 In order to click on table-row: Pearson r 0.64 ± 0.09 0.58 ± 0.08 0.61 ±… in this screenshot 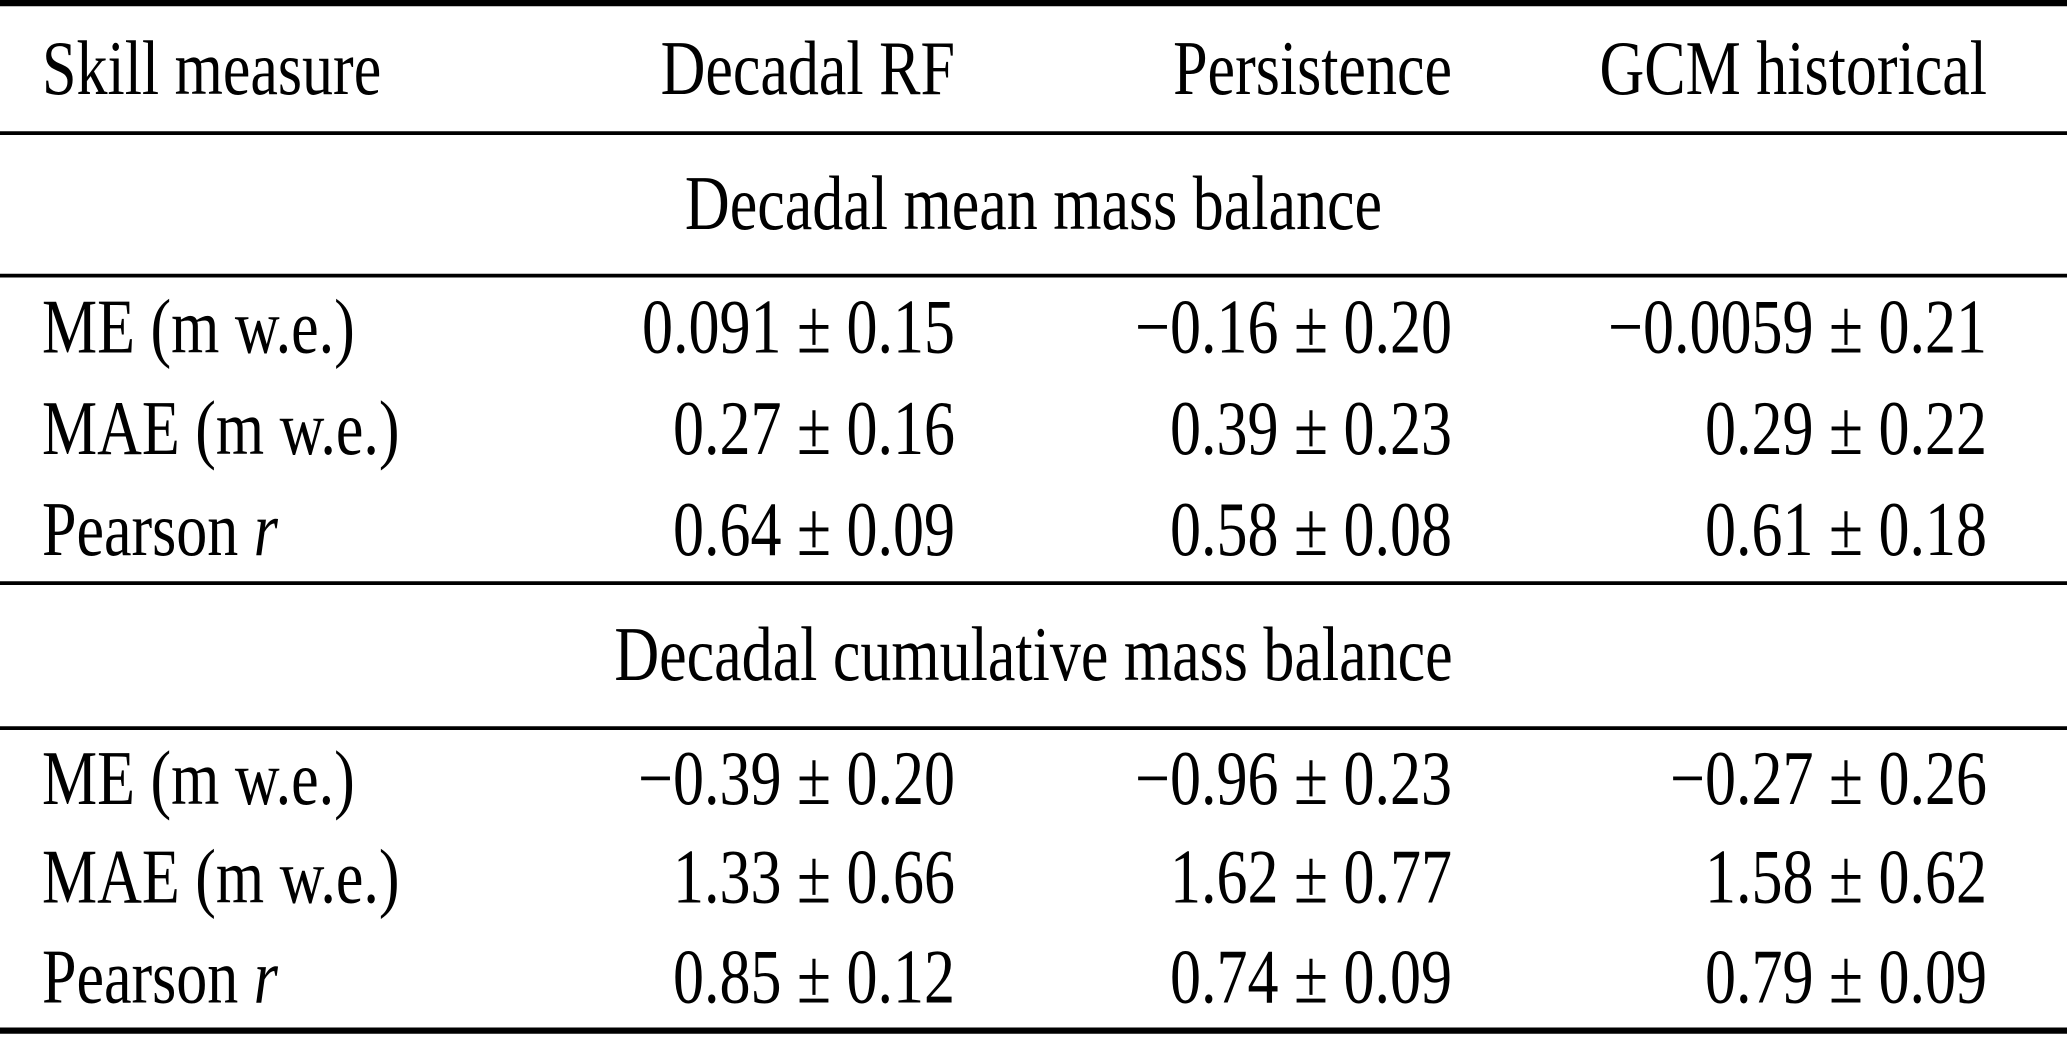, I will do `click(1033, 532)`.